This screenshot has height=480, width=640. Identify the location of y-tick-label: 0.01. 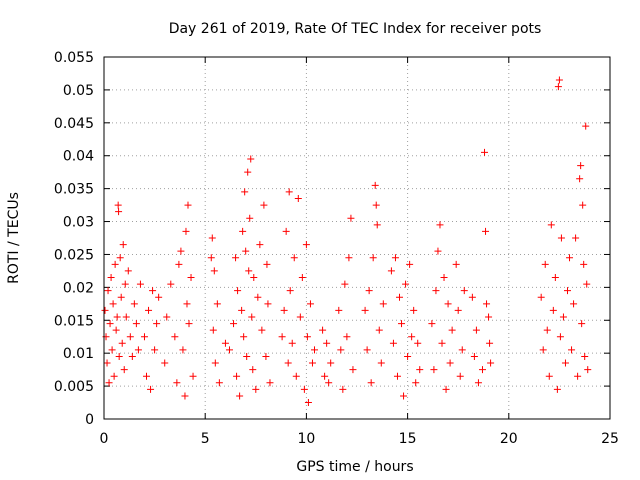
(78, 354).